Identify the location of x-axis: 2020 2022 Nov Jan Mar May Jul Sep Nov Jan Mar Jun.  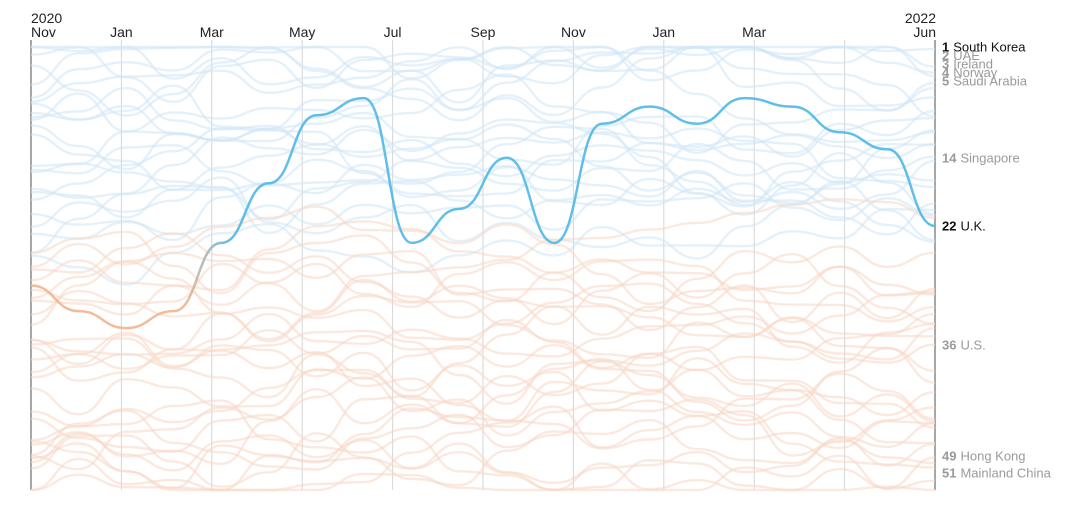
(483, 25).